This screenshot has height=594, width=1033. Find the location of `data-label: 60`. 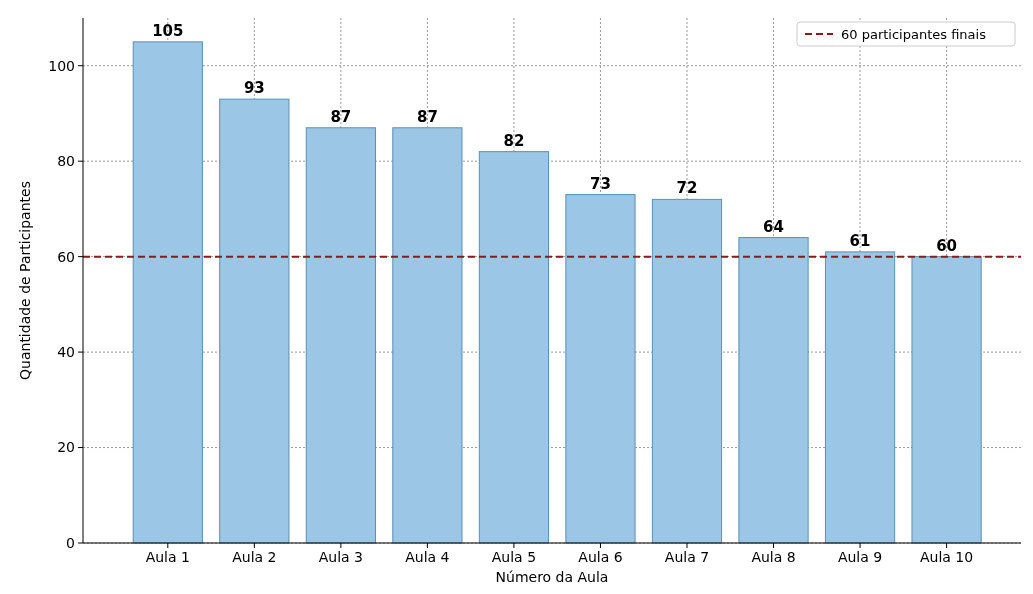

data-label: 60 is located at coordinates (947, 245).